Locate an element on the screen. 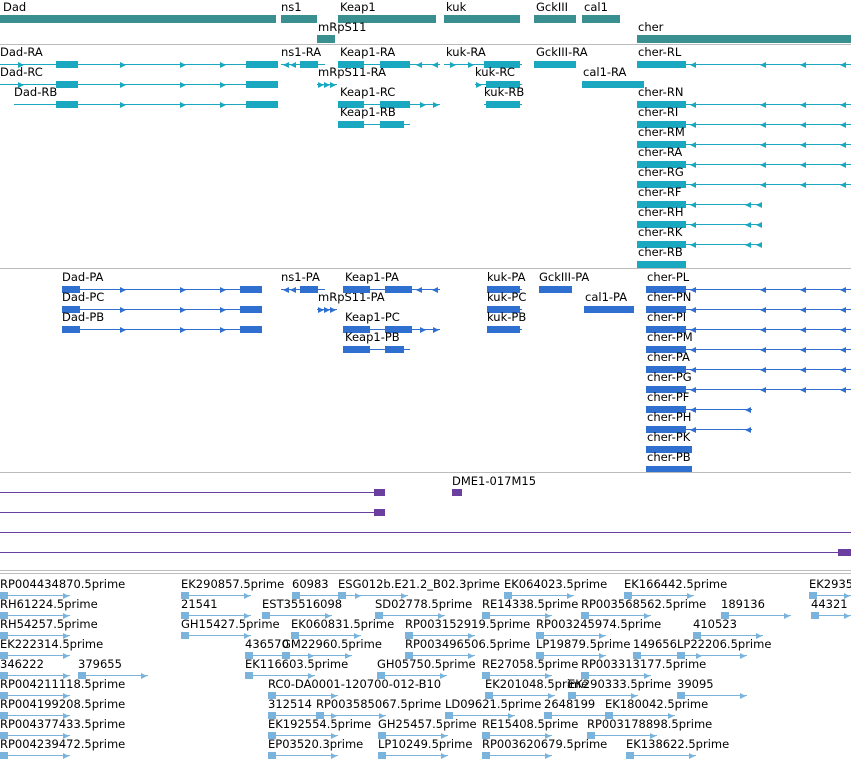  transcript-label: kuk-RA is located at coordinates (466, 52).